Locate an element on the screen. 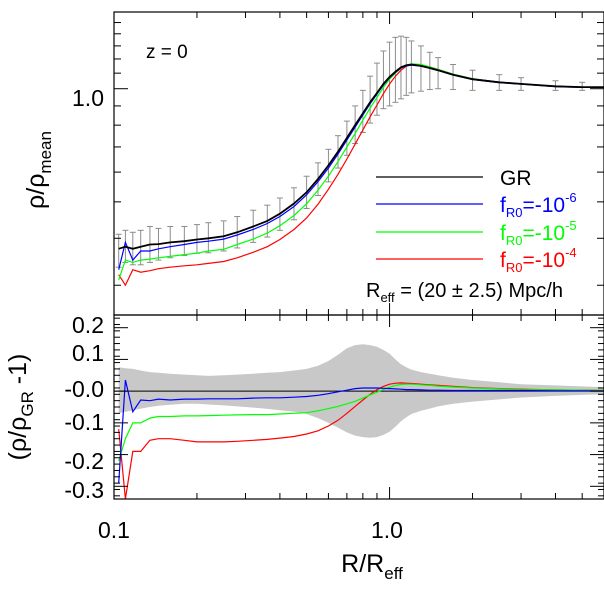 The height and width of the screenshot is (589, 604). legend-label-fr5: fR0=-10-5 is located at coordinates (538, 233).